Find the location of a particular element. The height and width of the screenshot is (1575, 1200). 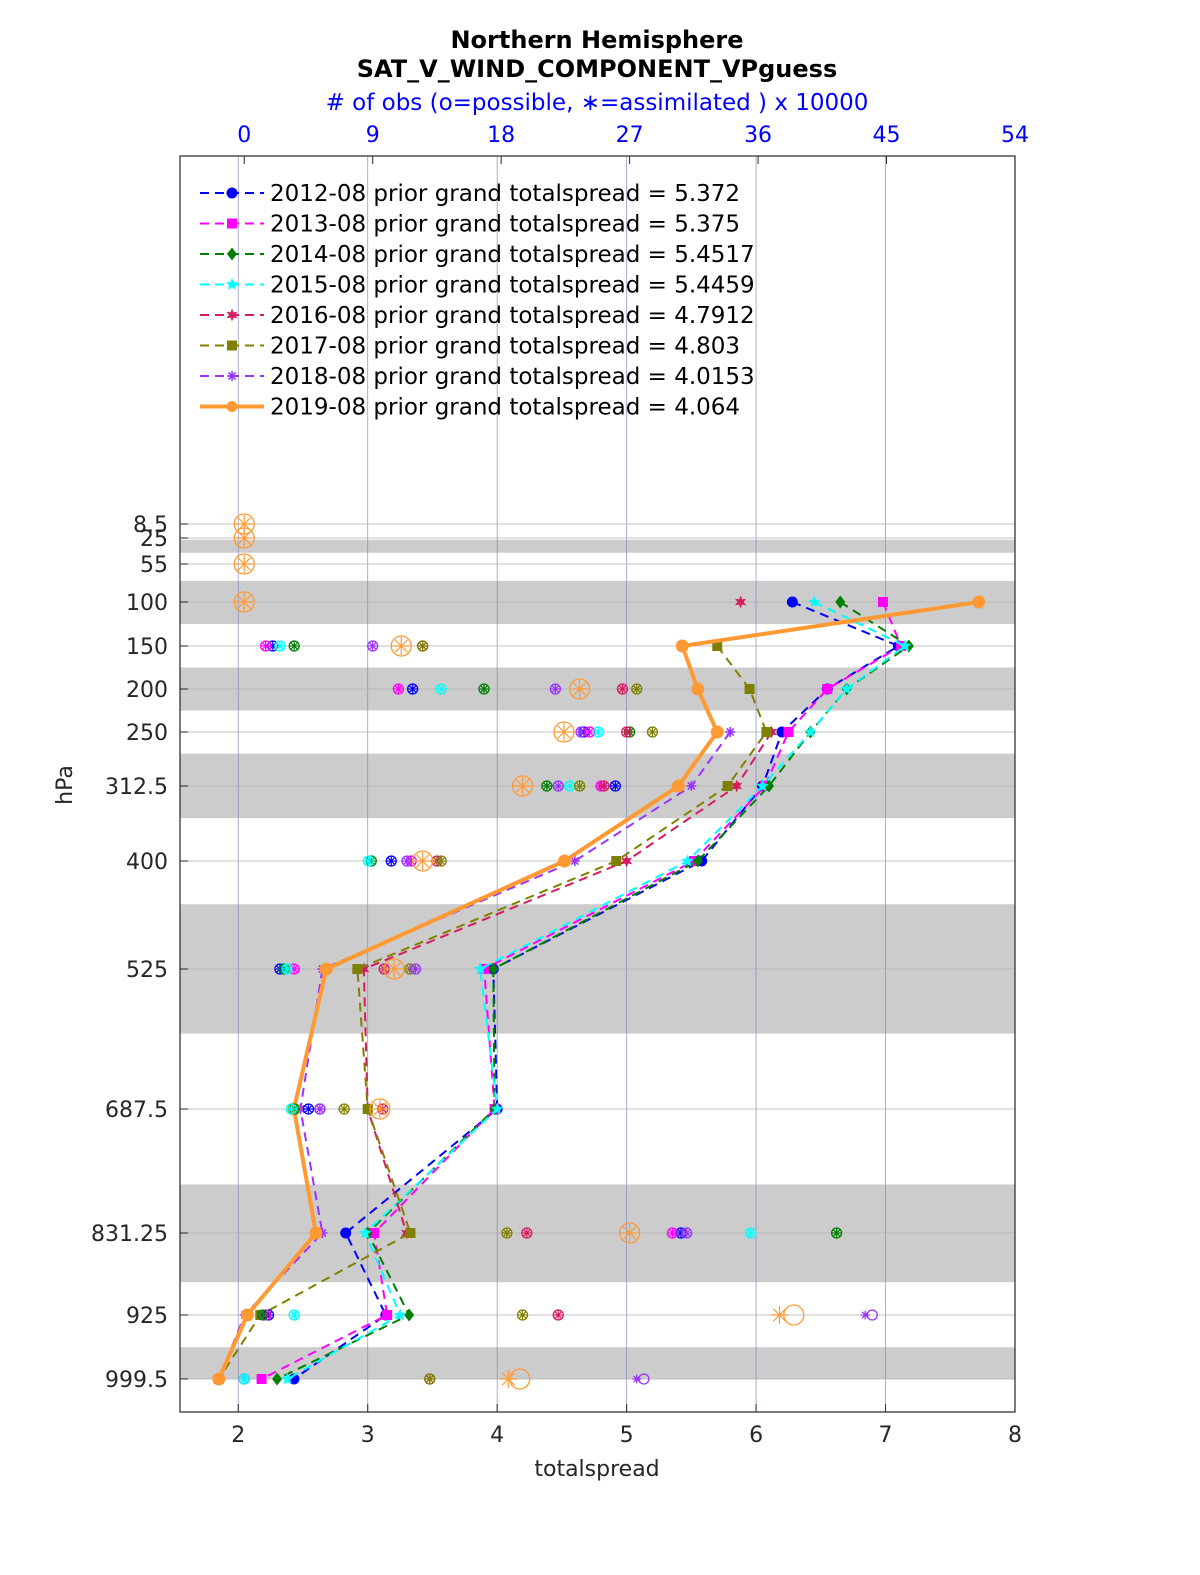

x-tick-label: 7 is located at coordinates (886, 1435).